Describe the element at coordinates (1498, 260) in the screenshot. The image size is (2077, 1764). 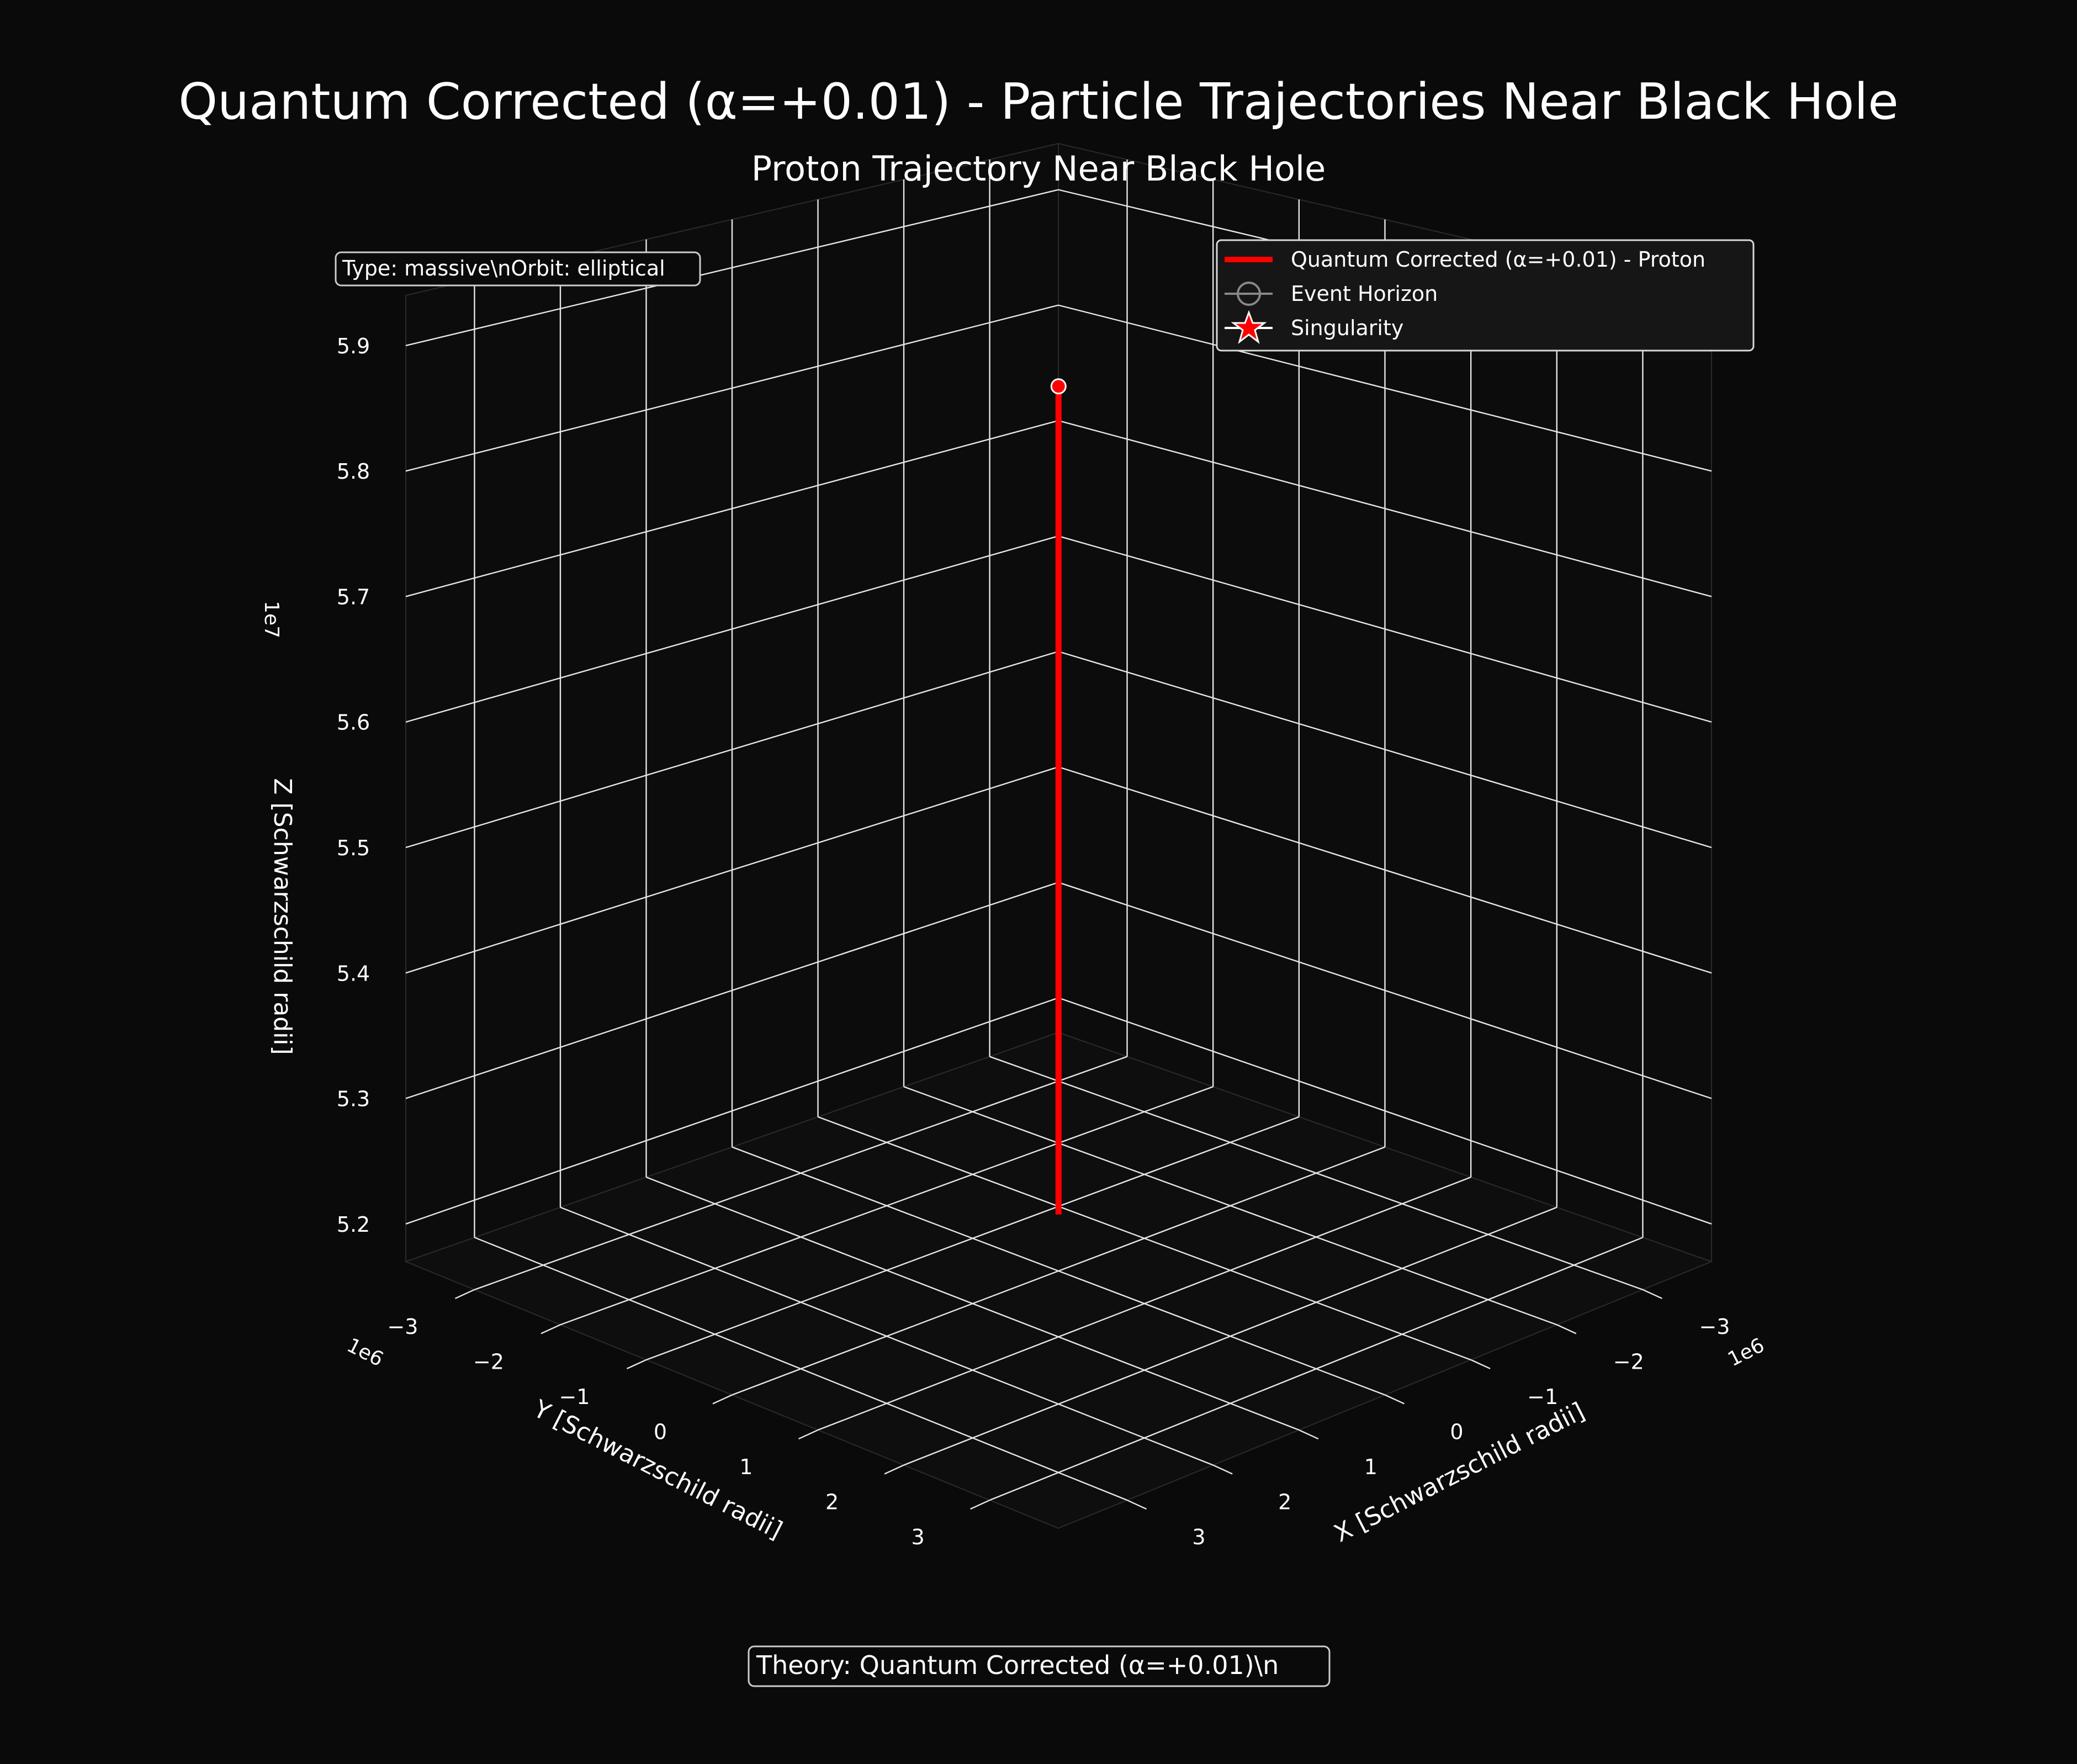
I see `legend-label-trajectory: Quantum Corrected (α=+0.01) - Proton` at that location.